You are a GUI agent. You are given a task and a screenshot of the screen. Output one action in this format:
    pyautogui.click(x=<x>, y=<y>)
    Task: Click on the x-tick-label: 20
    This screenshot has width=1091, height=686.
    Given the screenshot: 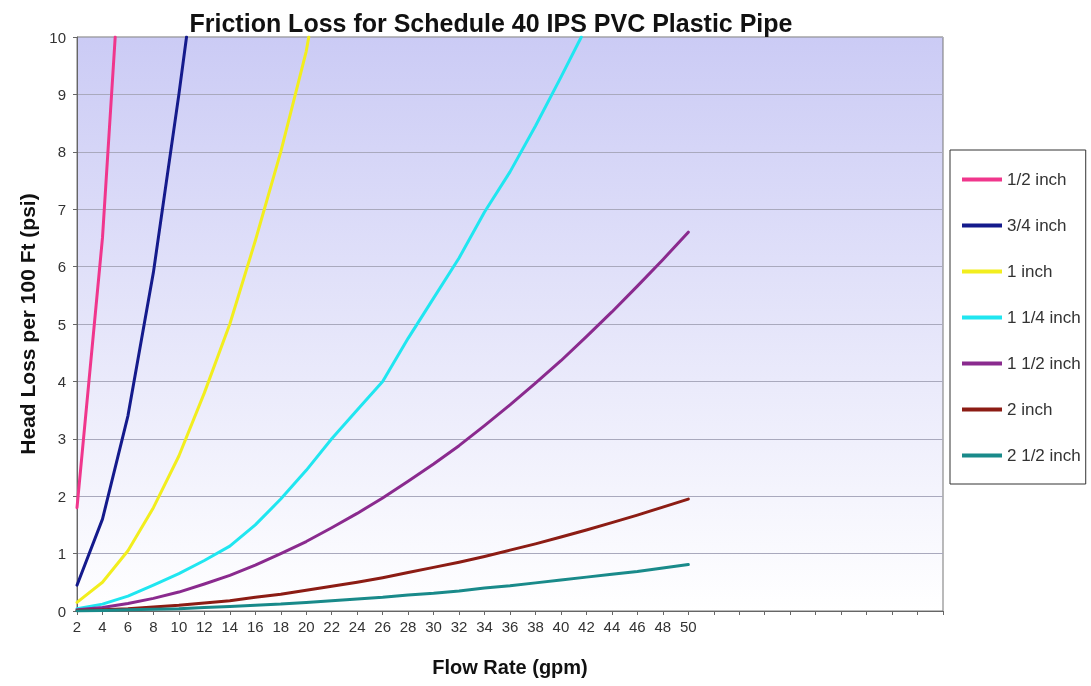 What is the action you would take?
    pyautogui.click(x=306, y=626)
    